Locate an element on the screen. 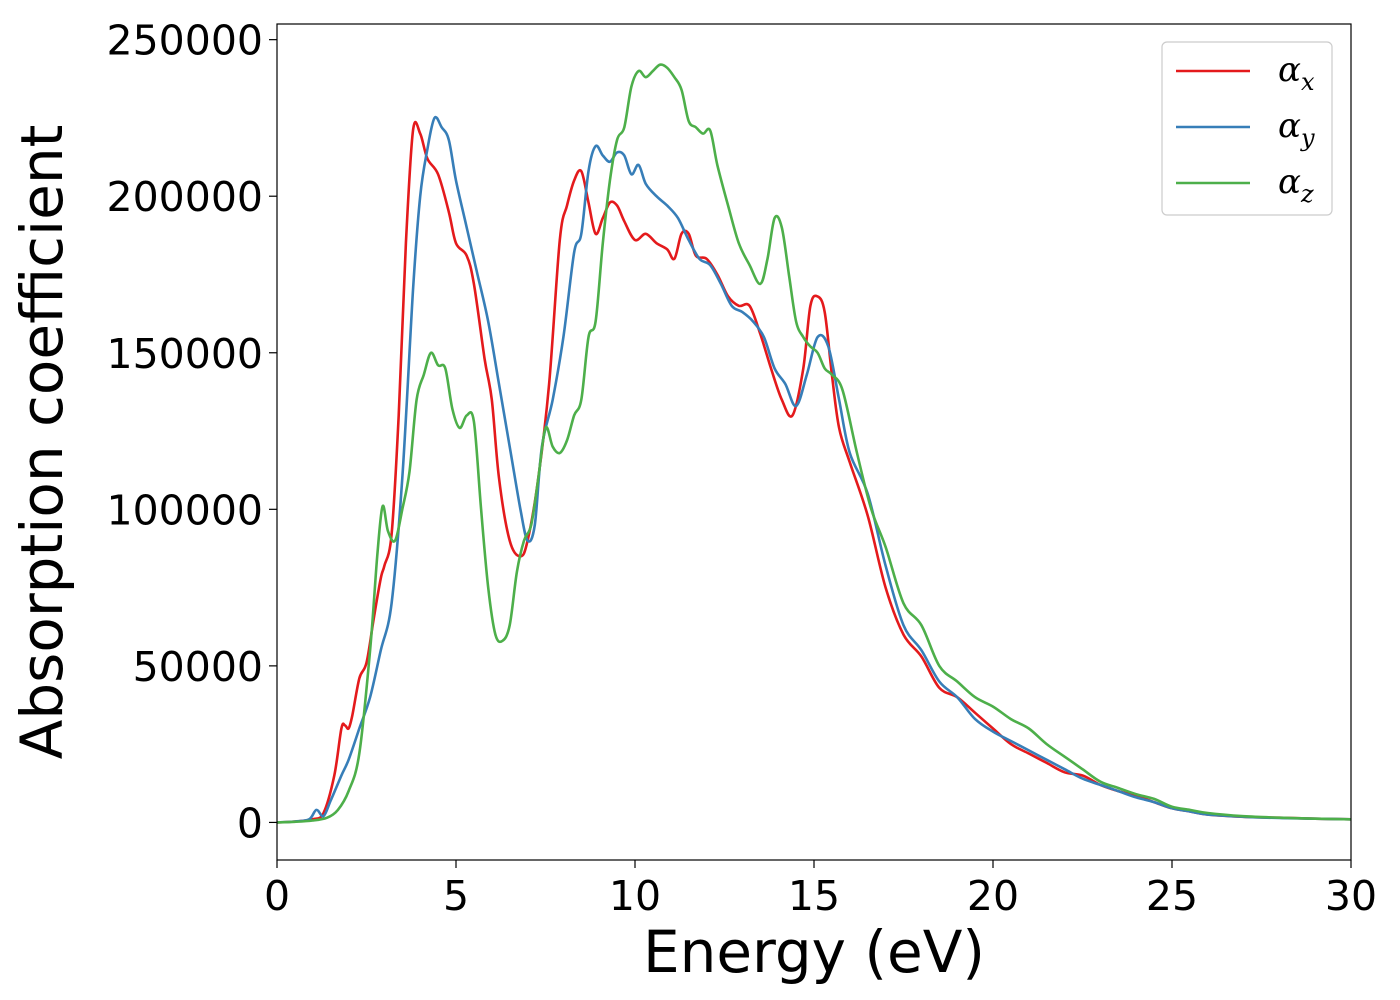 Image resolution: width=1400 pixels, height=1000 pixels. x-axis-title: Energy (eV) is located at coordinates (814, 952).